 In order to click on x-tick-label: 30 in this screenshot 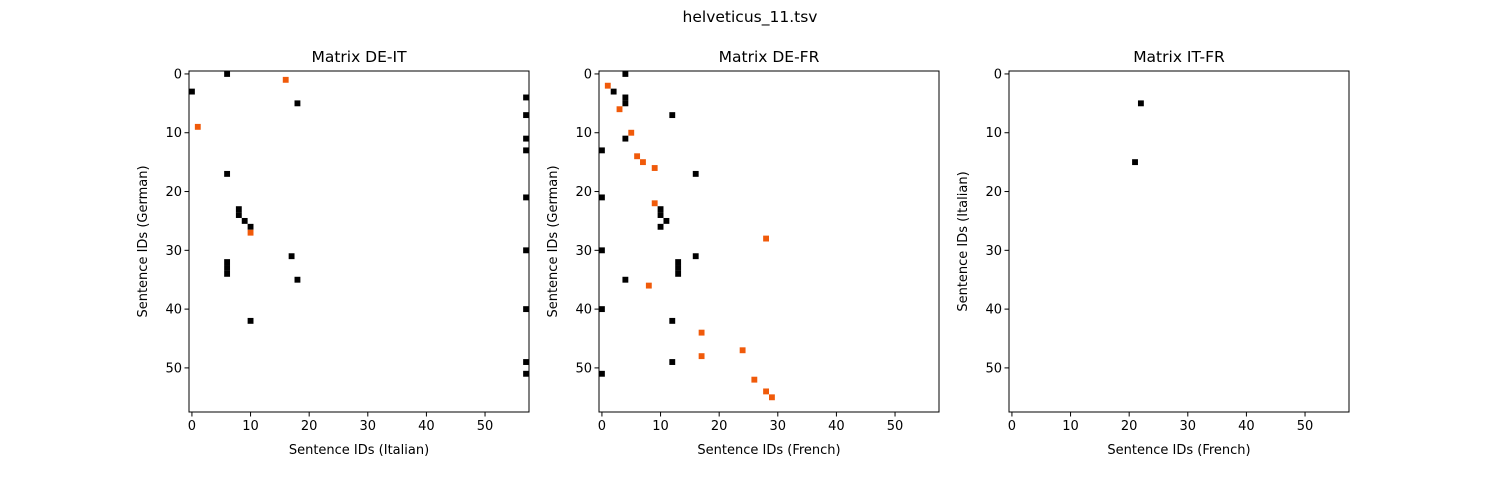, I will do `click(778, 426)`.